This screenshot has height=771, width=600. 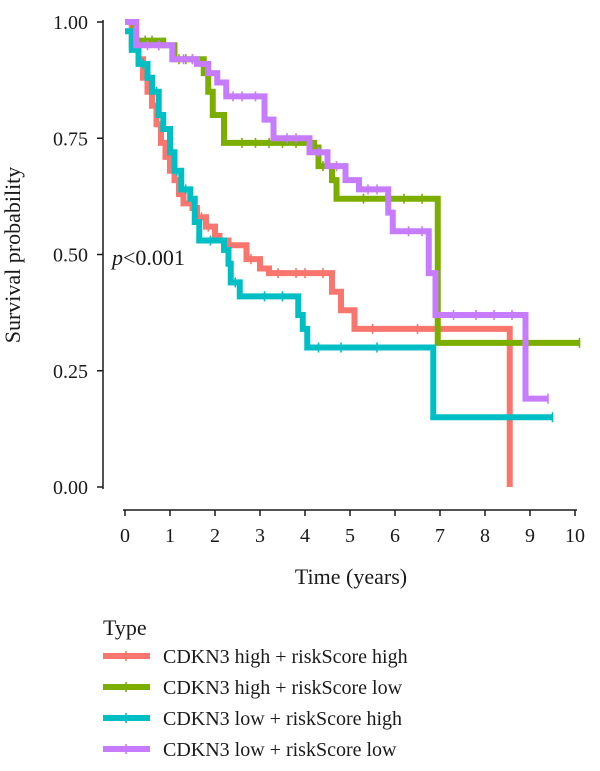 I want to click on x-tick-label: 0, so click(x=125, y=536).